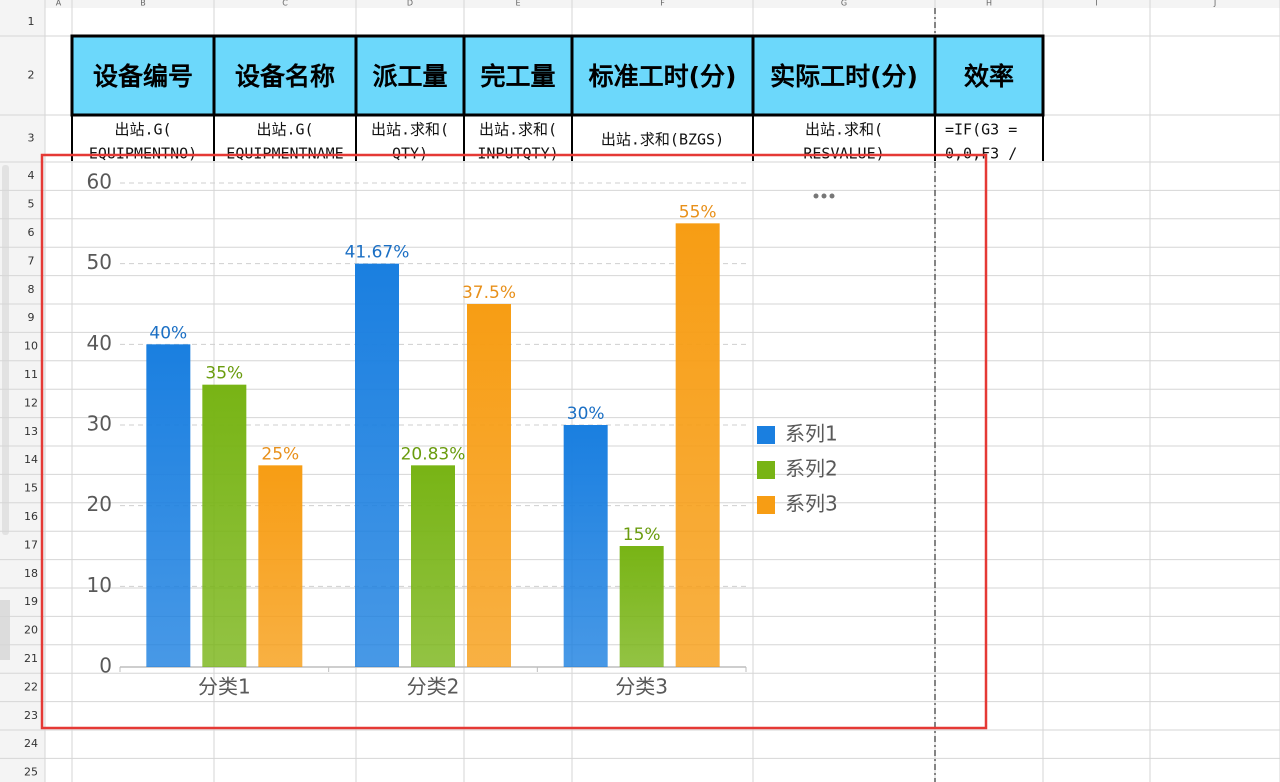 This screenshot has width=1280, height=782. I want to click on y-tick-label: 40, so click(99, 343).